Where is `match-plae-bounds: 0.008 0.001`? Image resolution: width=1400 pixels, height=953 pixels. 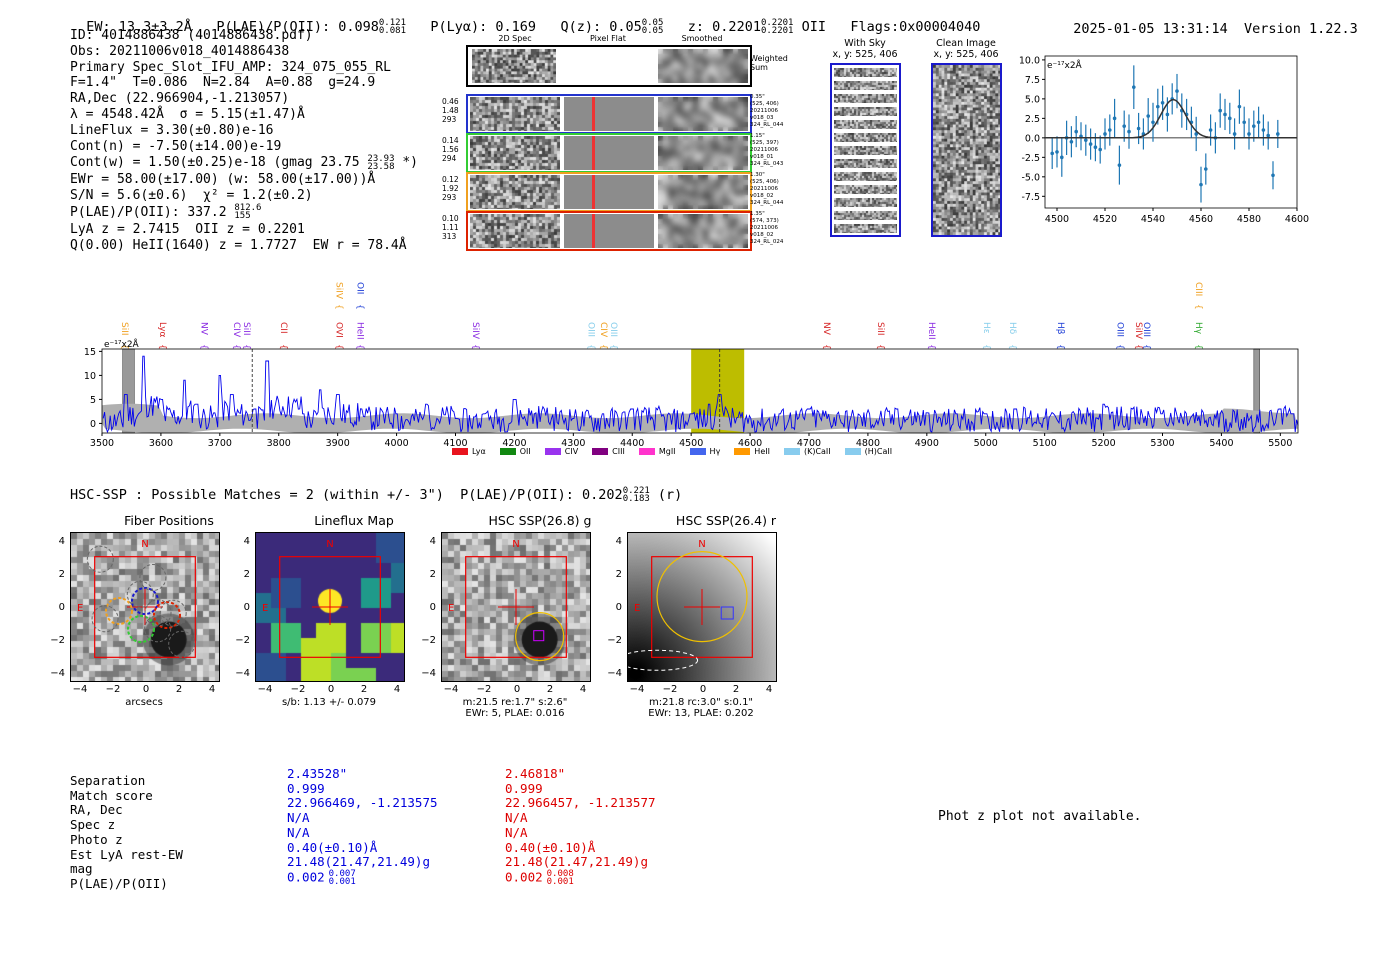
match-plae-bounds: 0.008 0.001 is located at coordinates (560, 877).